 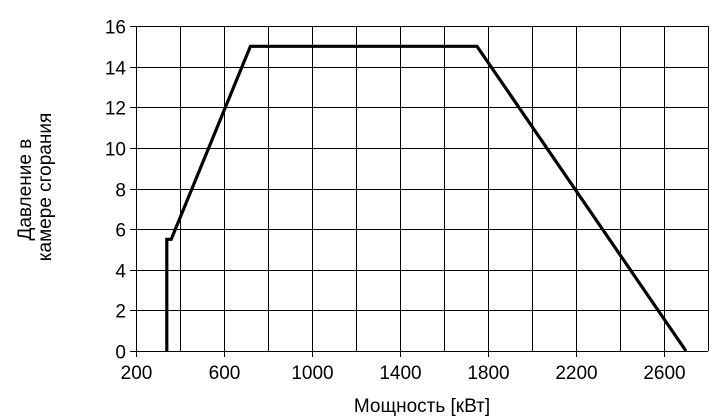 I want to click on x-tick-label: 200, so click(x=137, y=373).